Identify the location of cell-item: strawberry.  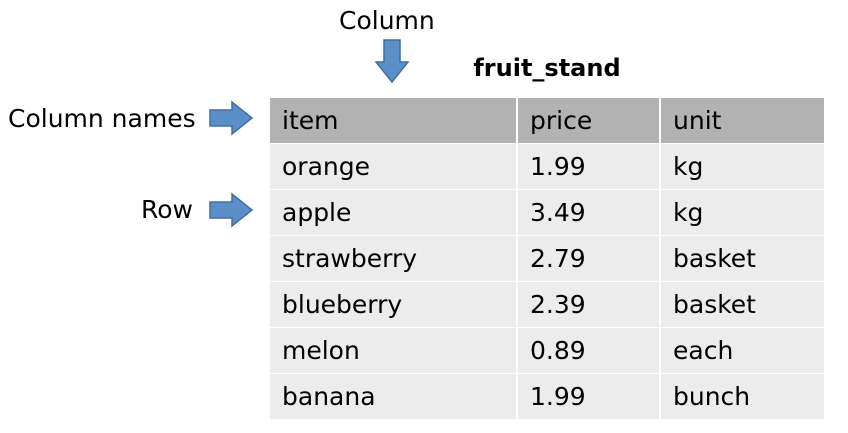
(394, 258).